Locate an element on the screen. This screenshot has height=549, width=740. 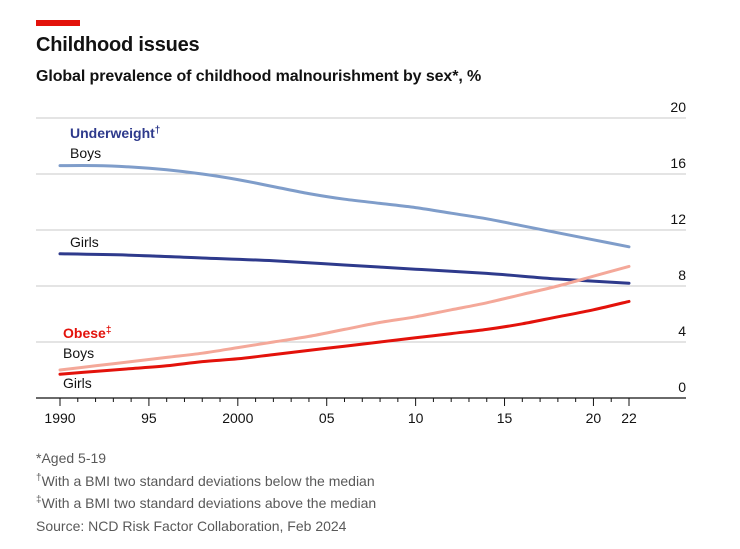
y-tick-label-4: 4 is located at coordinates (682, 331).